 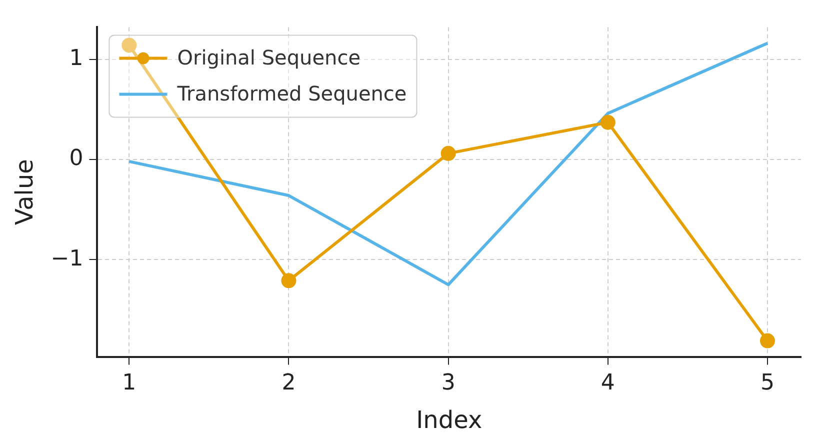 I want to click on x-tick-label: 2, so click(x=289, y=383).